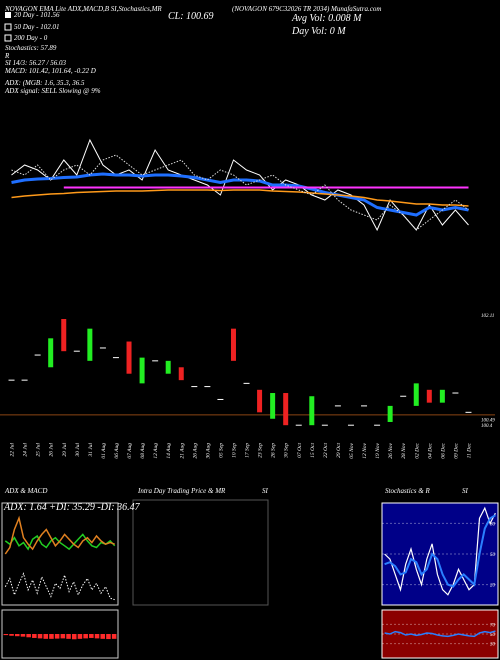  What do you see at coordinates (487, 316) in the screenshot?
I see `y-tick-label: 102.11` at bounding box center [487, 316].